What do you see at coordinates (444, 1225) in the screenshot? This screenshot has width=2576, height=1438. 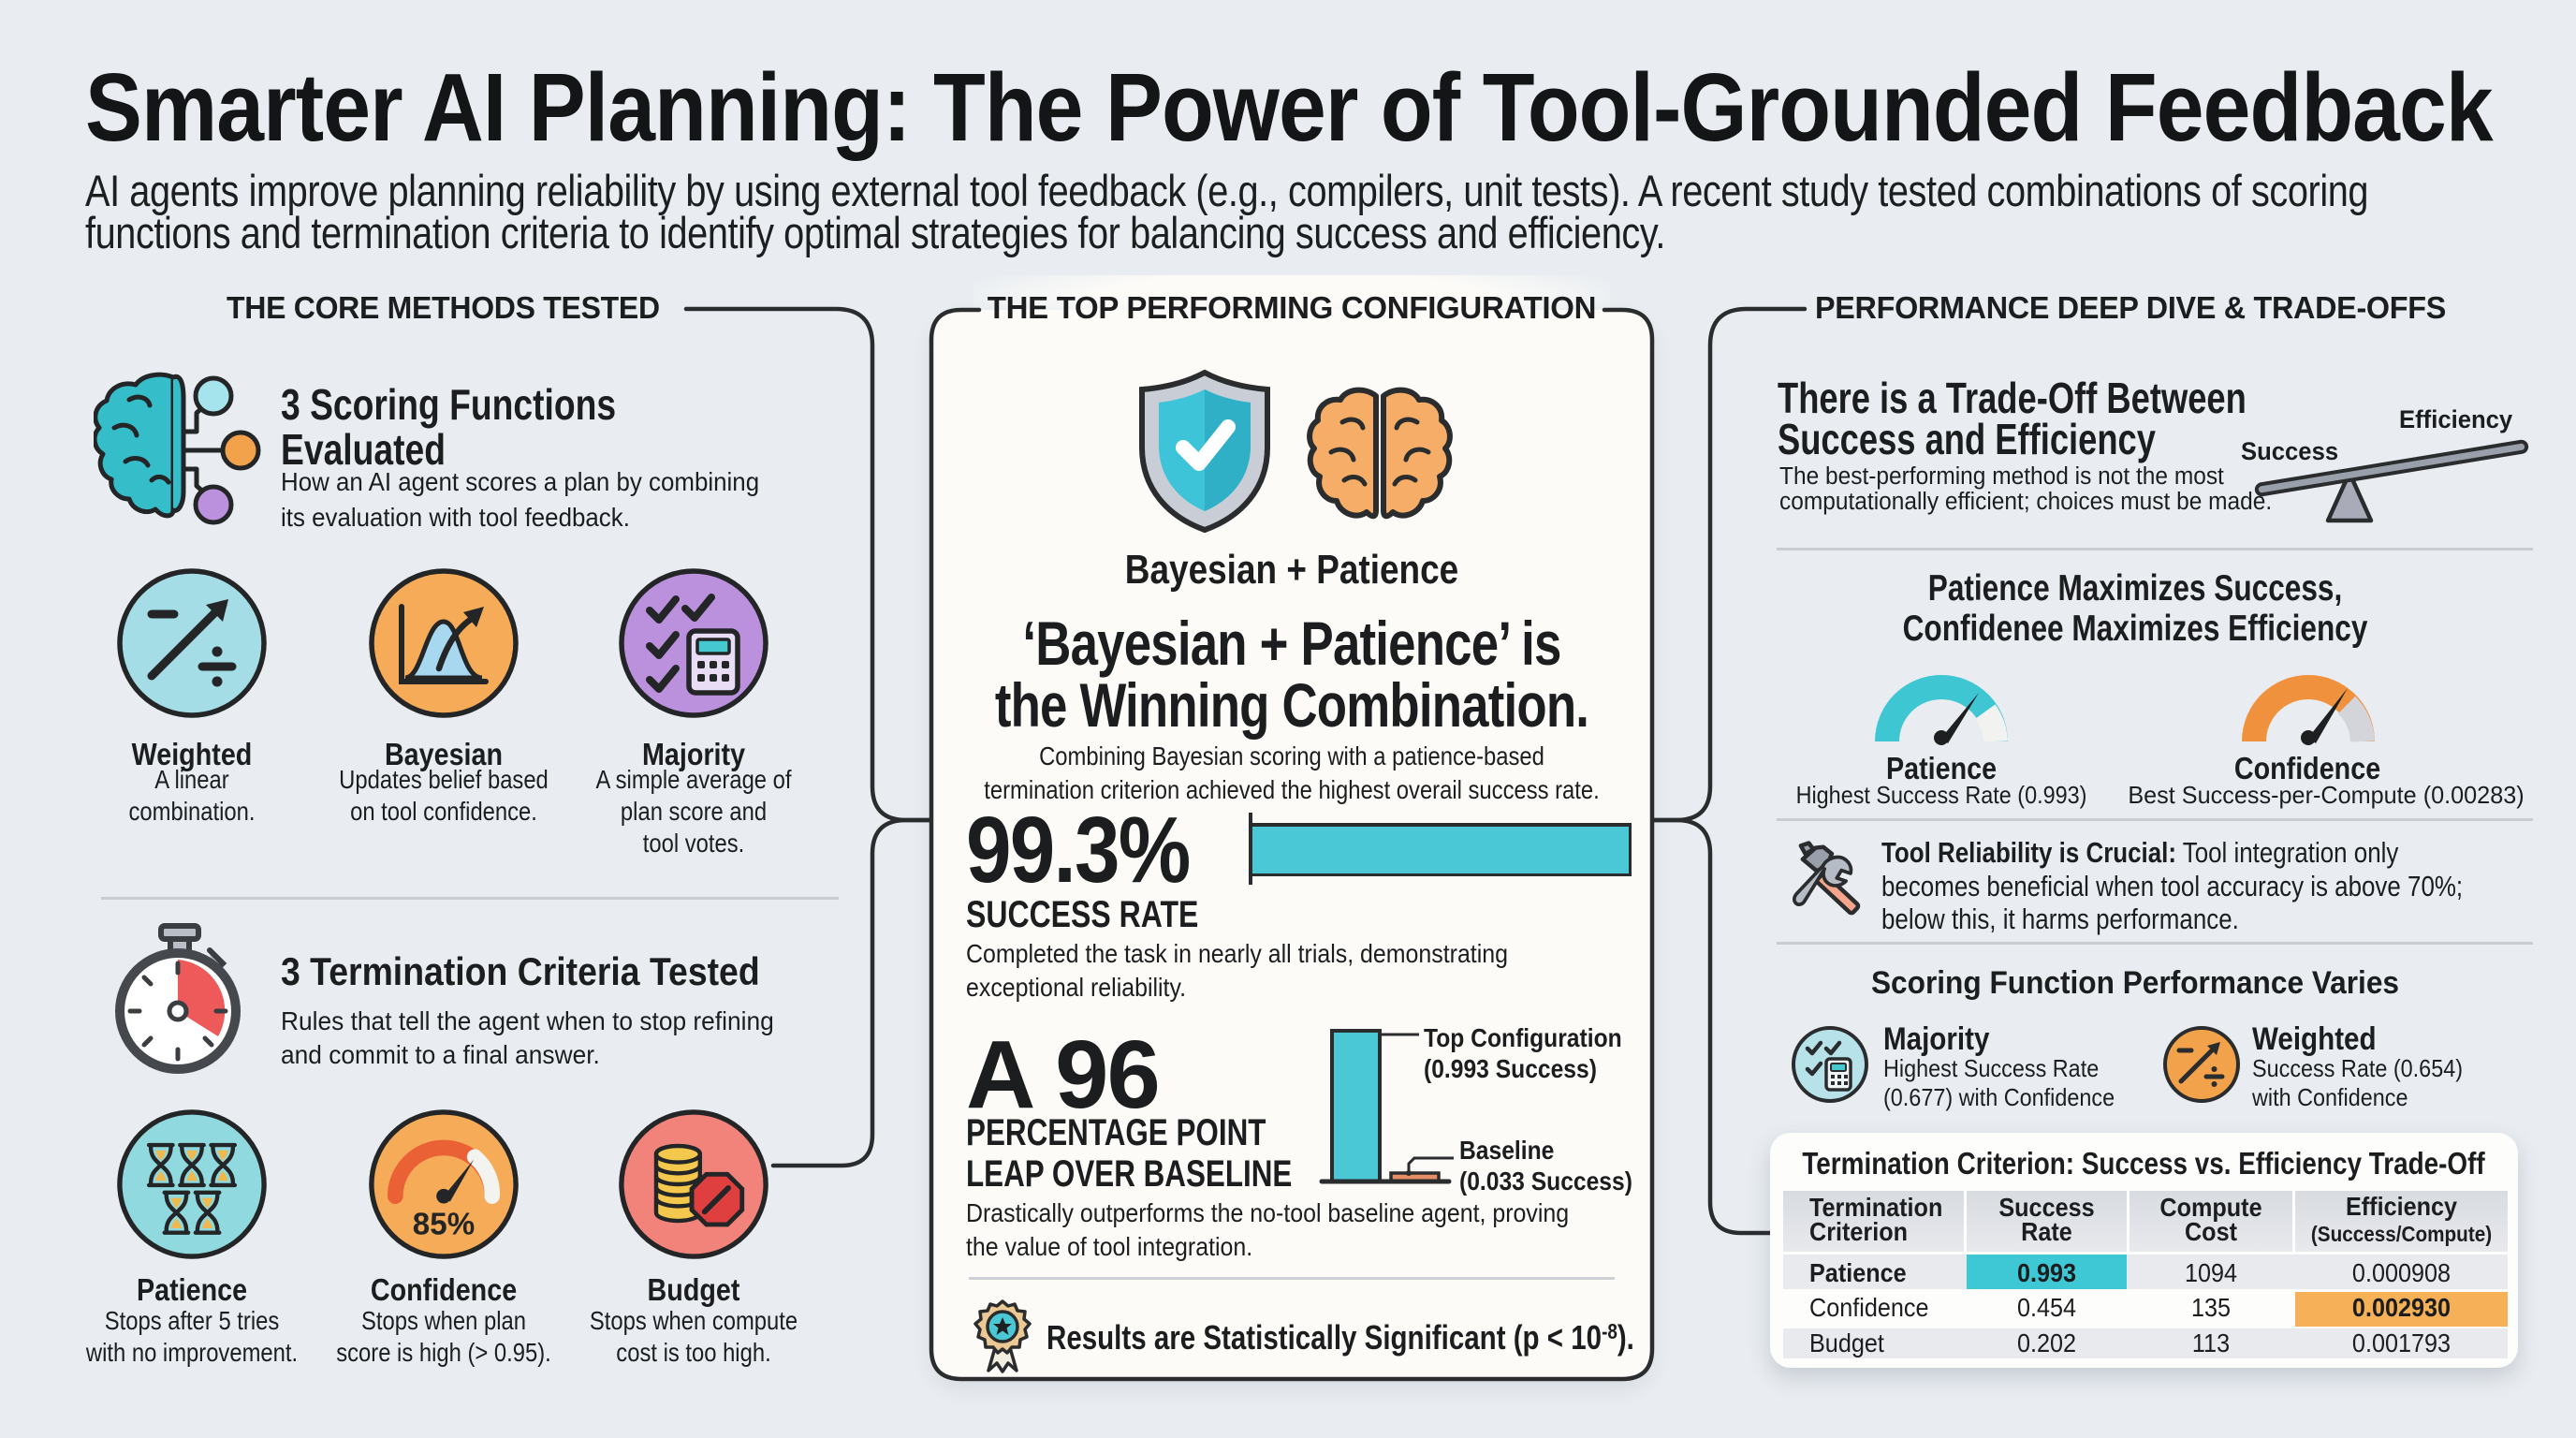 I see `svg-text: 85%` at bounding box center [444, 1225].